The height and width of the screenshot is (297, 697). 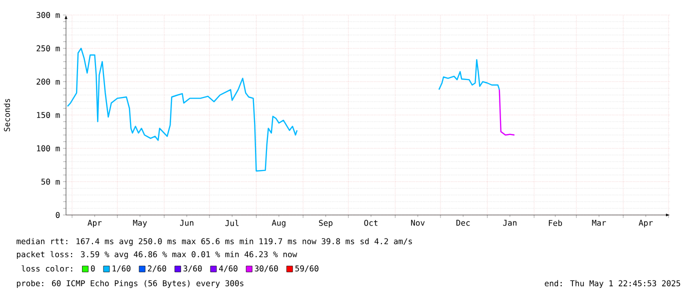 What do you see at coordinates (130, 284) in the screenshot?
I see `text: probe: 60 ICMP Echo Pings (56 Bytes) every 300s` at bounding box center [130, 284].